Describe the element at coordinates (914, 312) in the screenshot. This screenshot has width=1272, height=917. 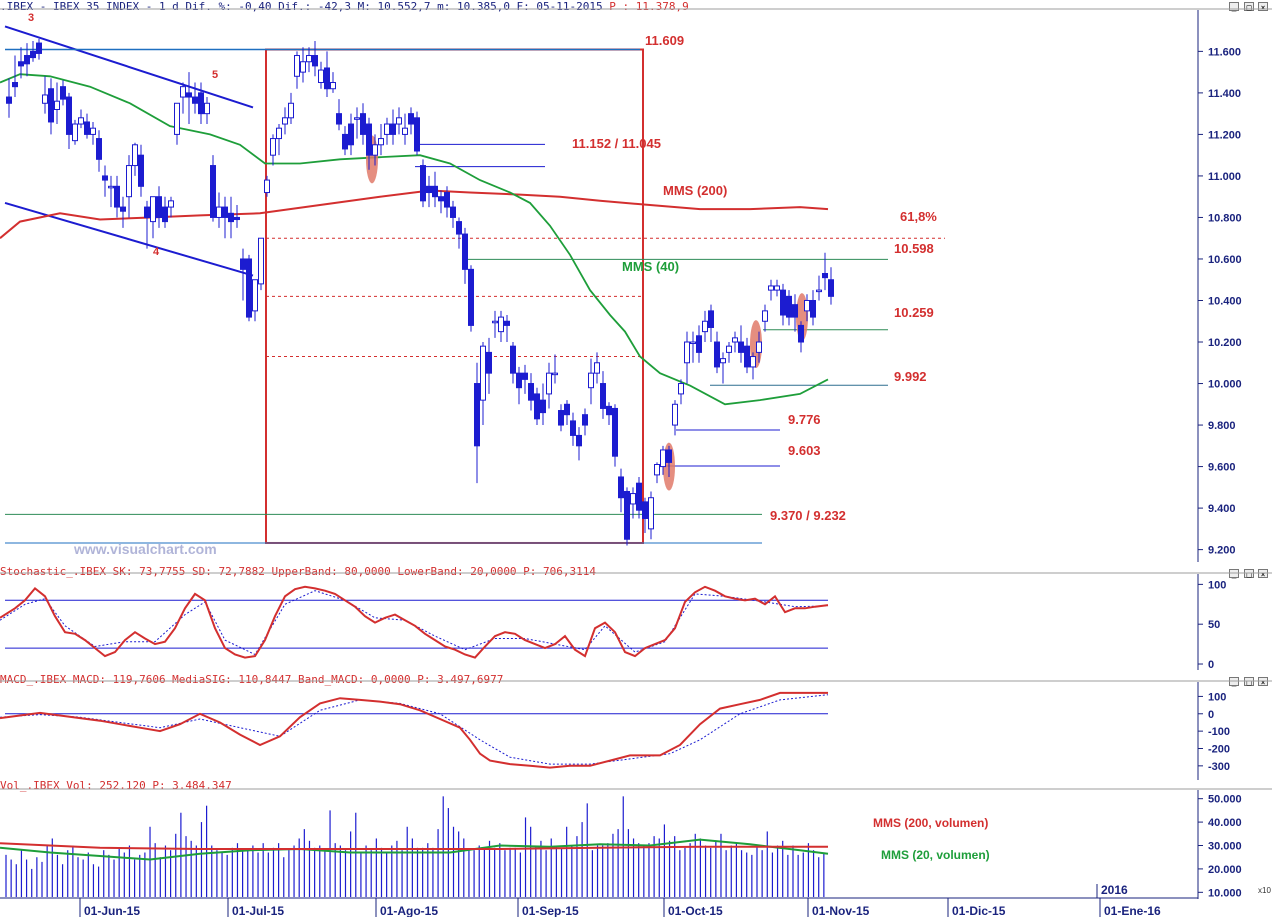
I see `label-10259: 10.259` at that location.